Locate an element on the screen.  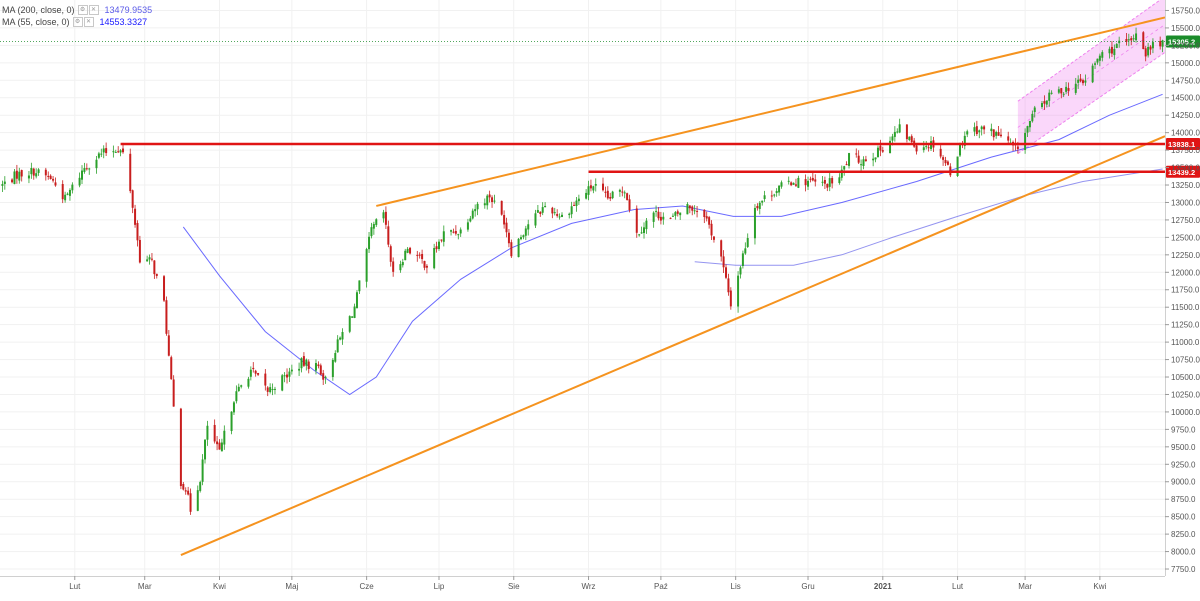
price-tick-label: 15750.0 is located at coordinates (1185, 10).